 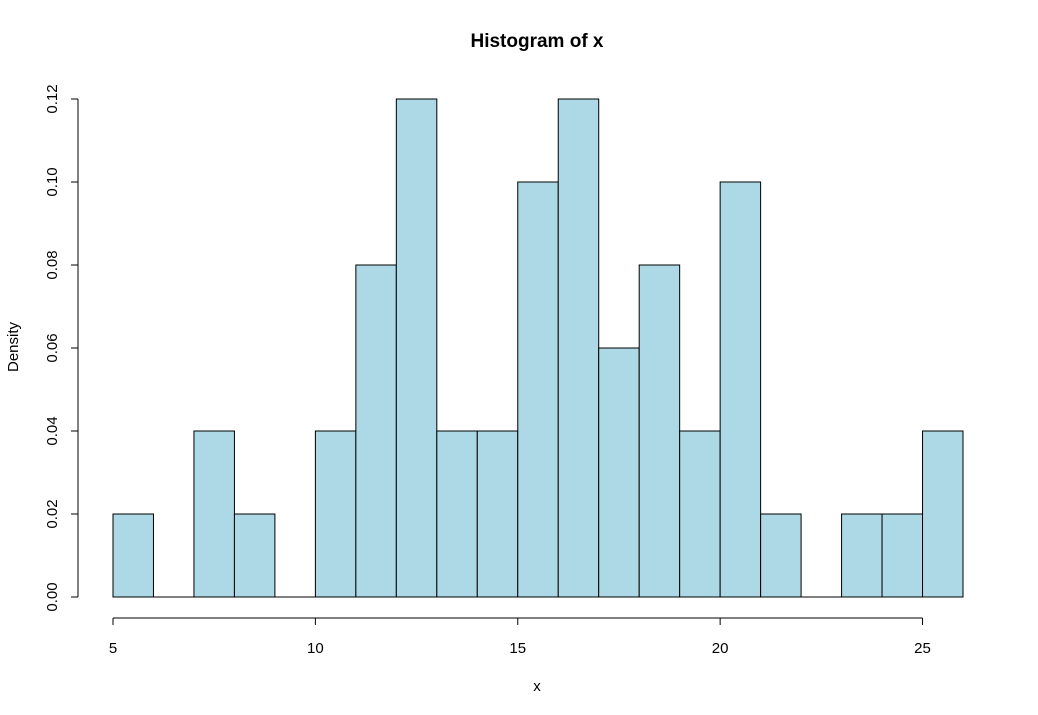 I want to click on chart-title: Histogram of x, so click(x=536, y=41).